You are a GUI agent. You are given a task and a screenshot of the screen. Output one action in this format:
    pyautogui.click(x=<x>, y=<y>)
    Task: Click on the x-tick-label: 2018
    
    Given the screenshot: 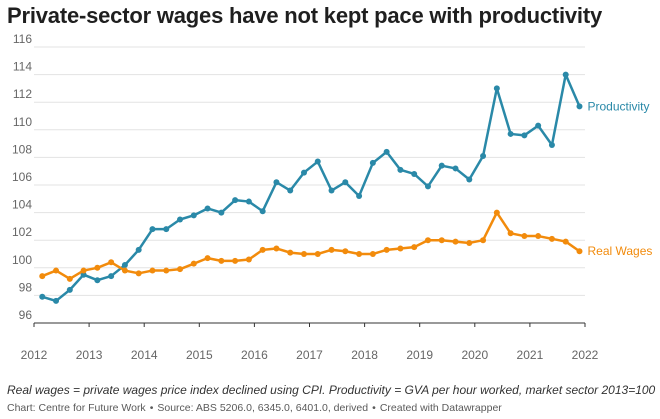 What is the action you would take?
    pyautogui.click(x=364, y=355)
    